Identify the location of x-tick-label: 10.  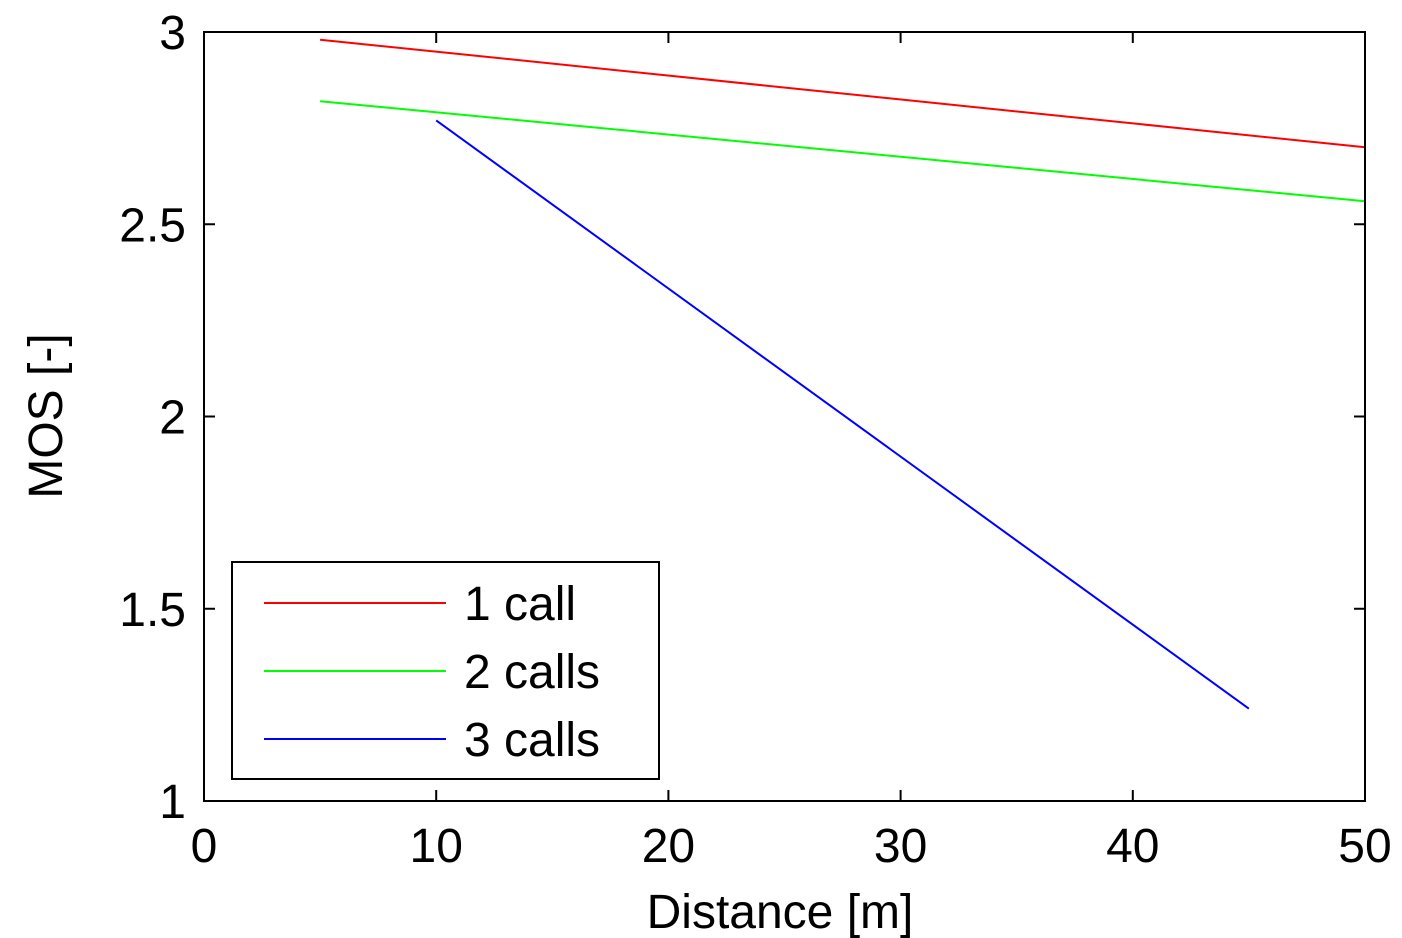
(436, 846).